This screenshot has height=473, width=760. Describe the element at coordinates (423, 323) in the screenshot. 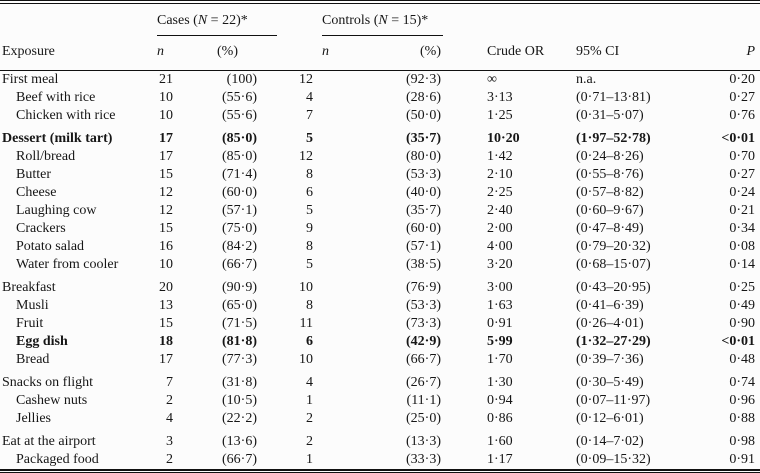

I see `controls-pct-value: (73·3)` at that location.